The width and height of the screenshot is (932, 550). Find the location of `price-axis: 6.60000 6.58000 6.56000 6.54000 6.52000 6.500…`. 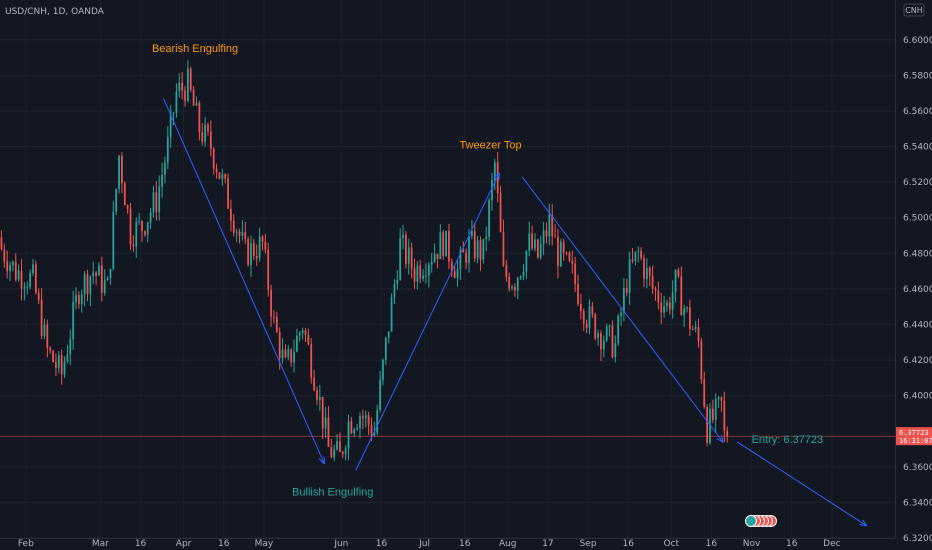

price-axis: 6.60000 6.58000 6.56000 6.54000 6.52000 6.500… is located at coordinates (913, 275).